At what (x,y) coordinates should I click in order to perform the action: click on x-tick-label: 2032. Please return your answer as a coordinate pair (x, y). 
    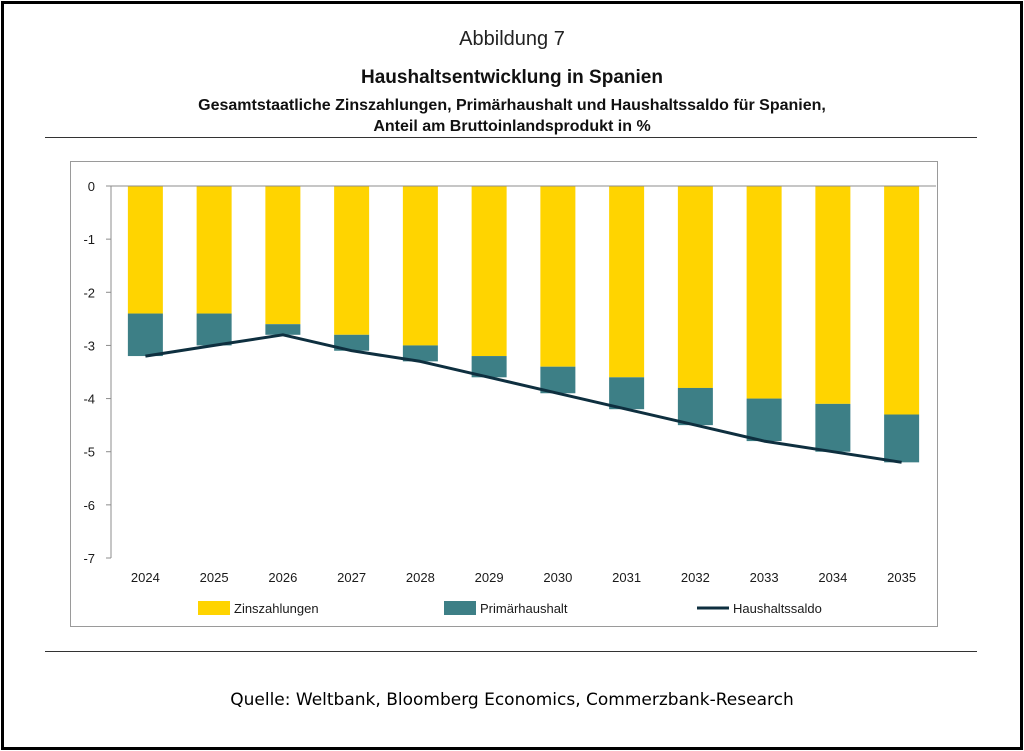
    Looking at the image, I should click on (695, 577).